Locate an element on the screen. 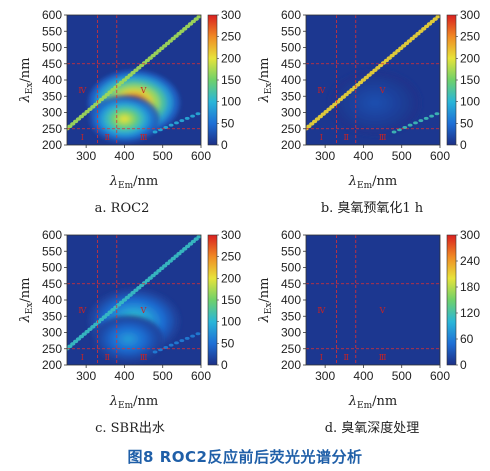 This screenshot has height=471, width=490. colorbar-tick-label: 100 is located at coordinates (231, 322).